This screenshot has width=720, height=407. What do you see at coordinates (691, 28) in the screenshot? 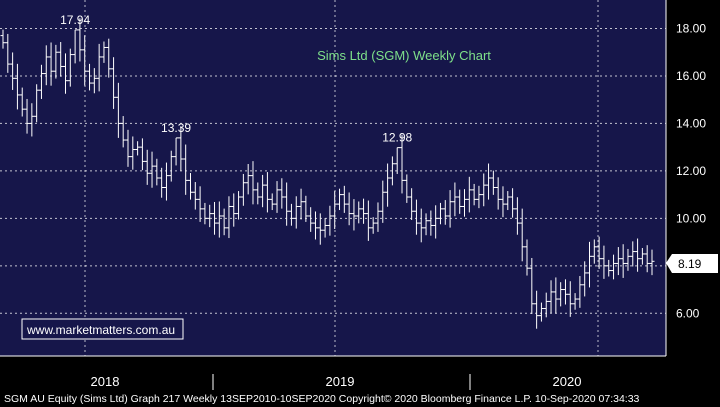
I see `y-tick-label: 18.00` at bounding box center [691, 28].